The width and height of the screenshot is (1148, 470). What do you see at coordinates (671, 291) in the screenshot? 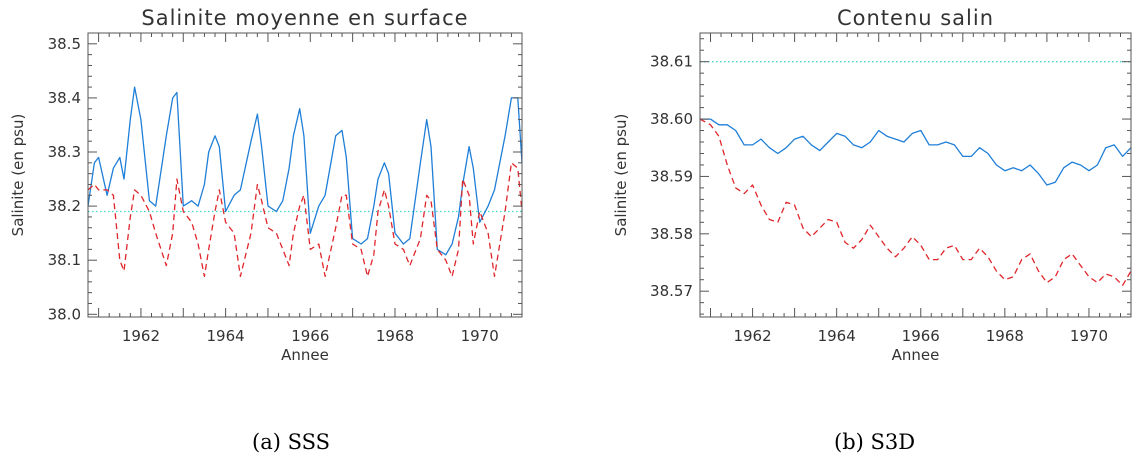
I see `y-tick-label: 38.57` at bounding box center [671, 291].